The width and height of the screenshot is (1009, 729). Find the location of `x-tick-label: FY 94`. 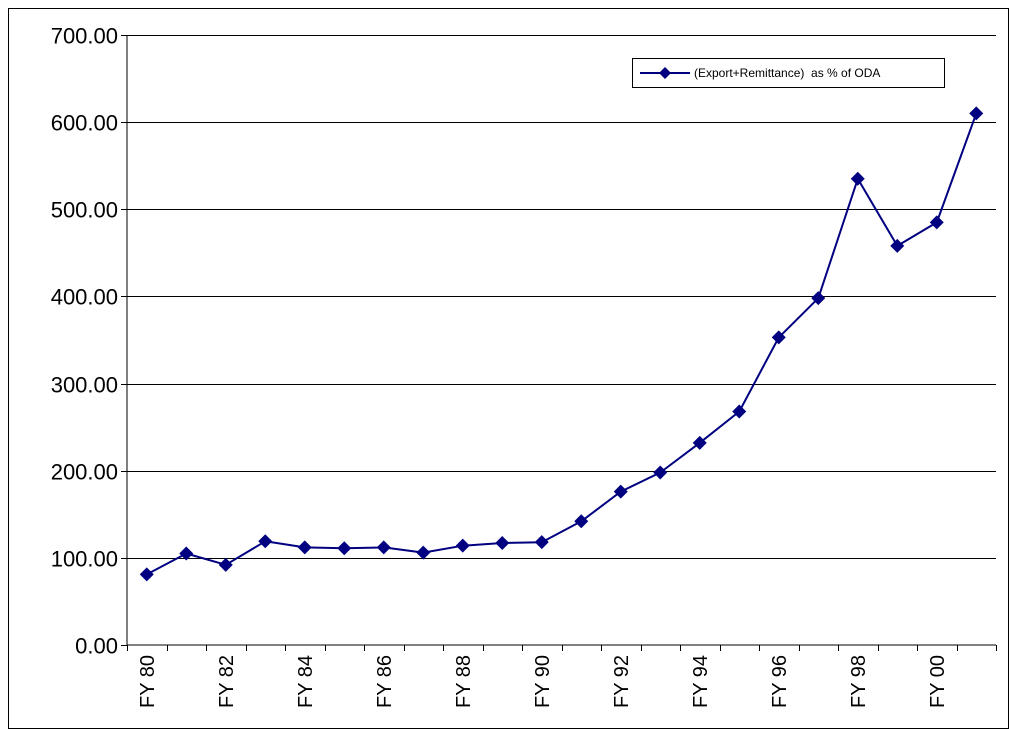

x-tick-label: FY 94 is located at coordinates (701, 681).